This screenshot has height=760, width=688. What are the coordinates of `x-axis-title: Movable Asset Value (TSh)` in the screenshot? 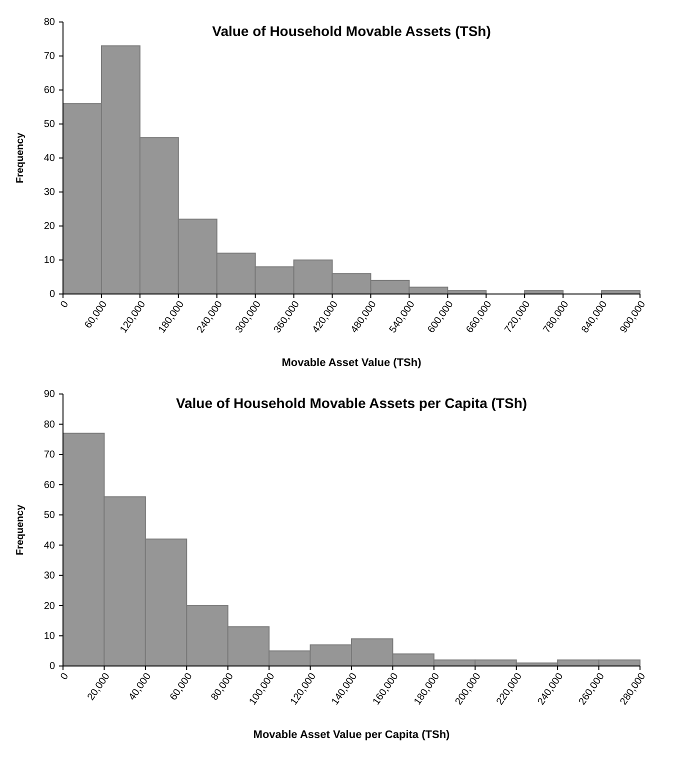 It's located at (352, 363).